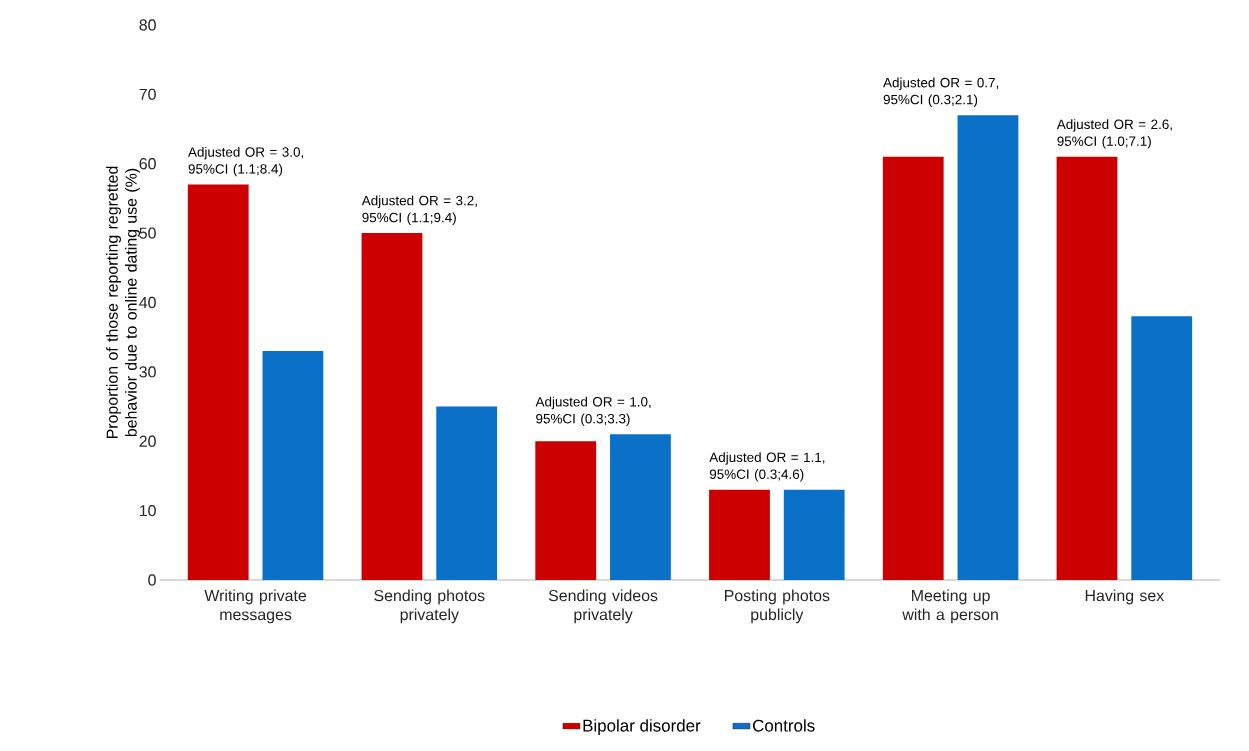 The image size is (1249, 751). I want to click on y-tick-label: 20, so click(147, 441).